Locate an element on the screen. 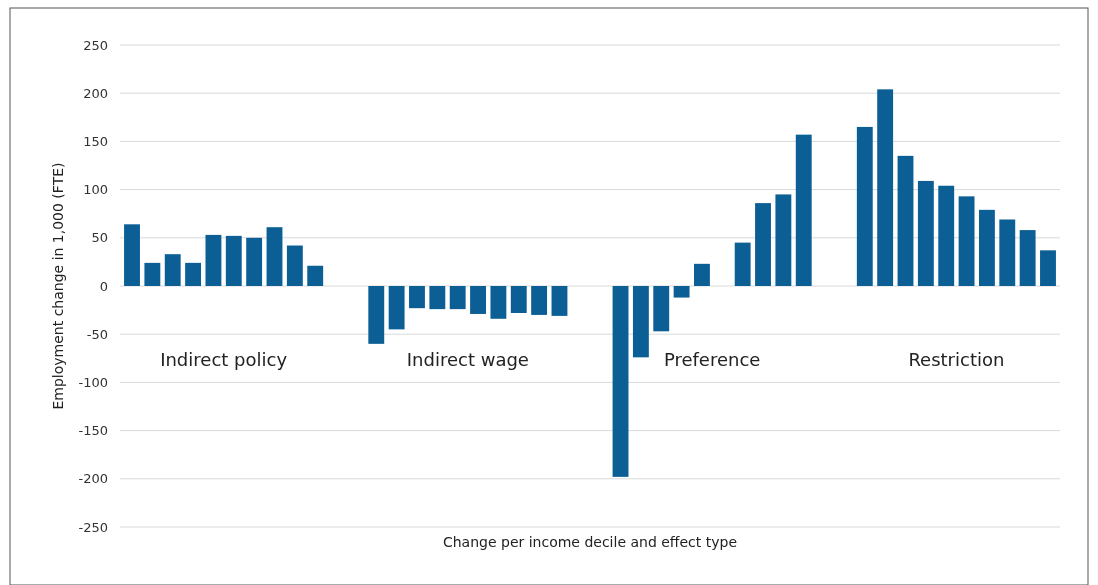 The image size is (1098, 585). y-axis-title: Employment change in 1,000 (FTE) is located at coordinates (58, 286).